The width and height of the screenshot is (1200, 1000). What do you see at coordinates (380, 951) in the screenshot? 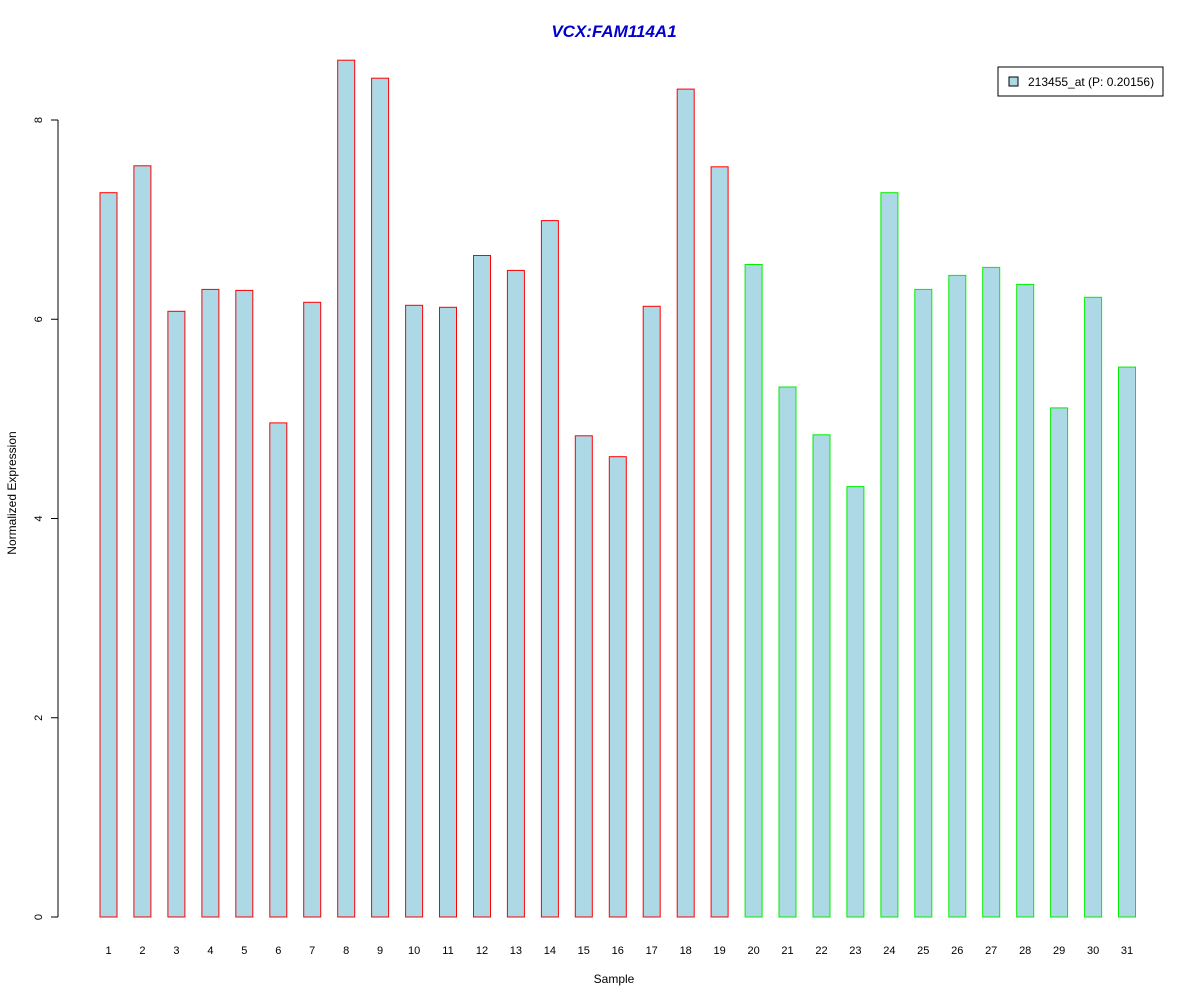
I see `x-tick-label: 9` at bounding box center [380, 951].